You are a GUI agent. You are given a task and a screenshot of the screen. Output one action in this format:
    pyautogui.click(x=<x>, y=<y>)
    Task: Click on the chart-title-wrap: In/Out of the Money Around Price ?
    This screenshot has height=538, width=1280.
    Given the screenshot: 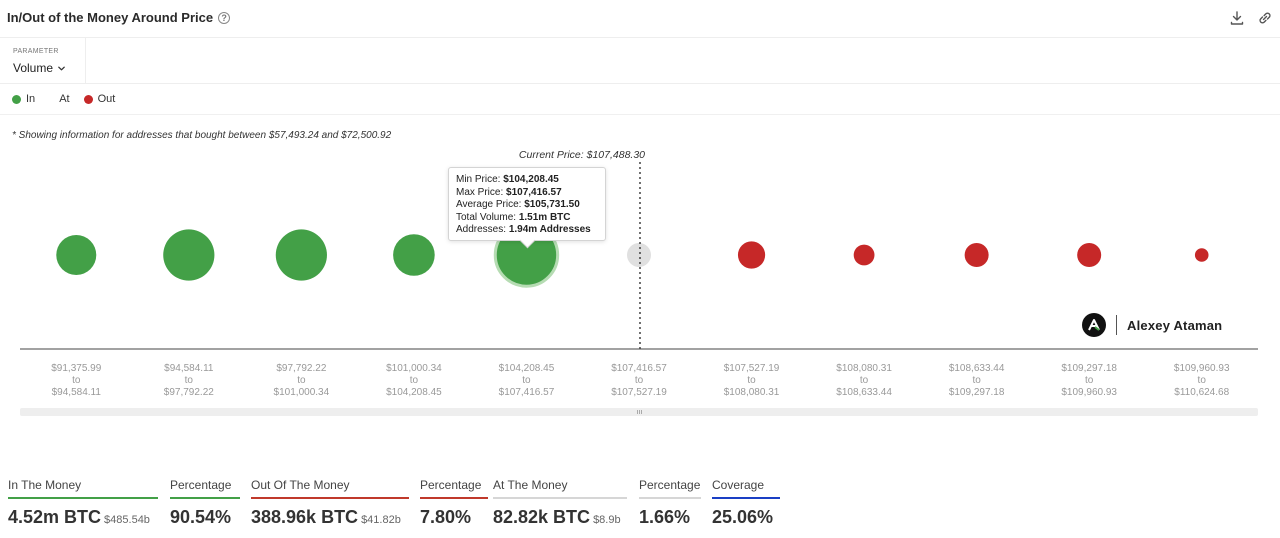 What is the action you would take?
    pyautogui.click(x=119, y=17)
    